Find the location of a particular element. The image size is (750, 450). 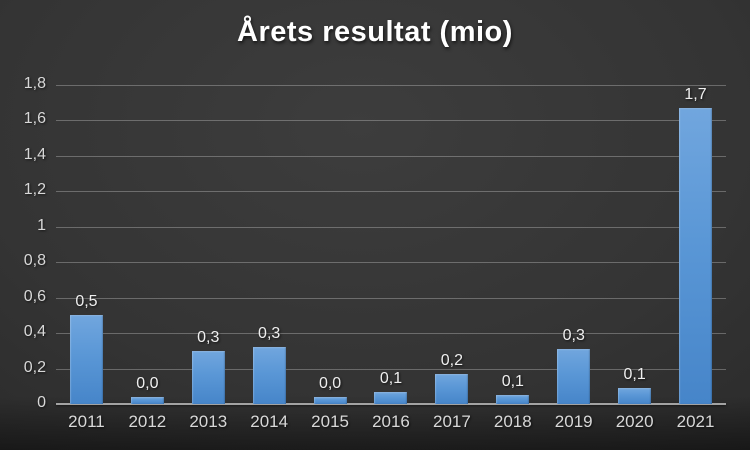

x-axis-label: 2020 is located at coordinates (634, 421).